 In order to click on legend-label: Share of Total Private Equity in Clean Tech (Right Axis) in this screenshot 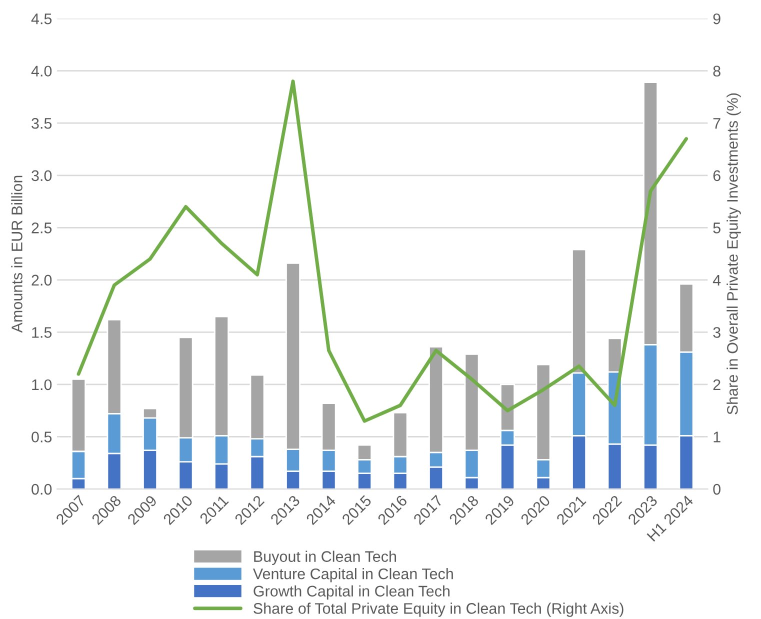, I will do `click(439, 609)`.